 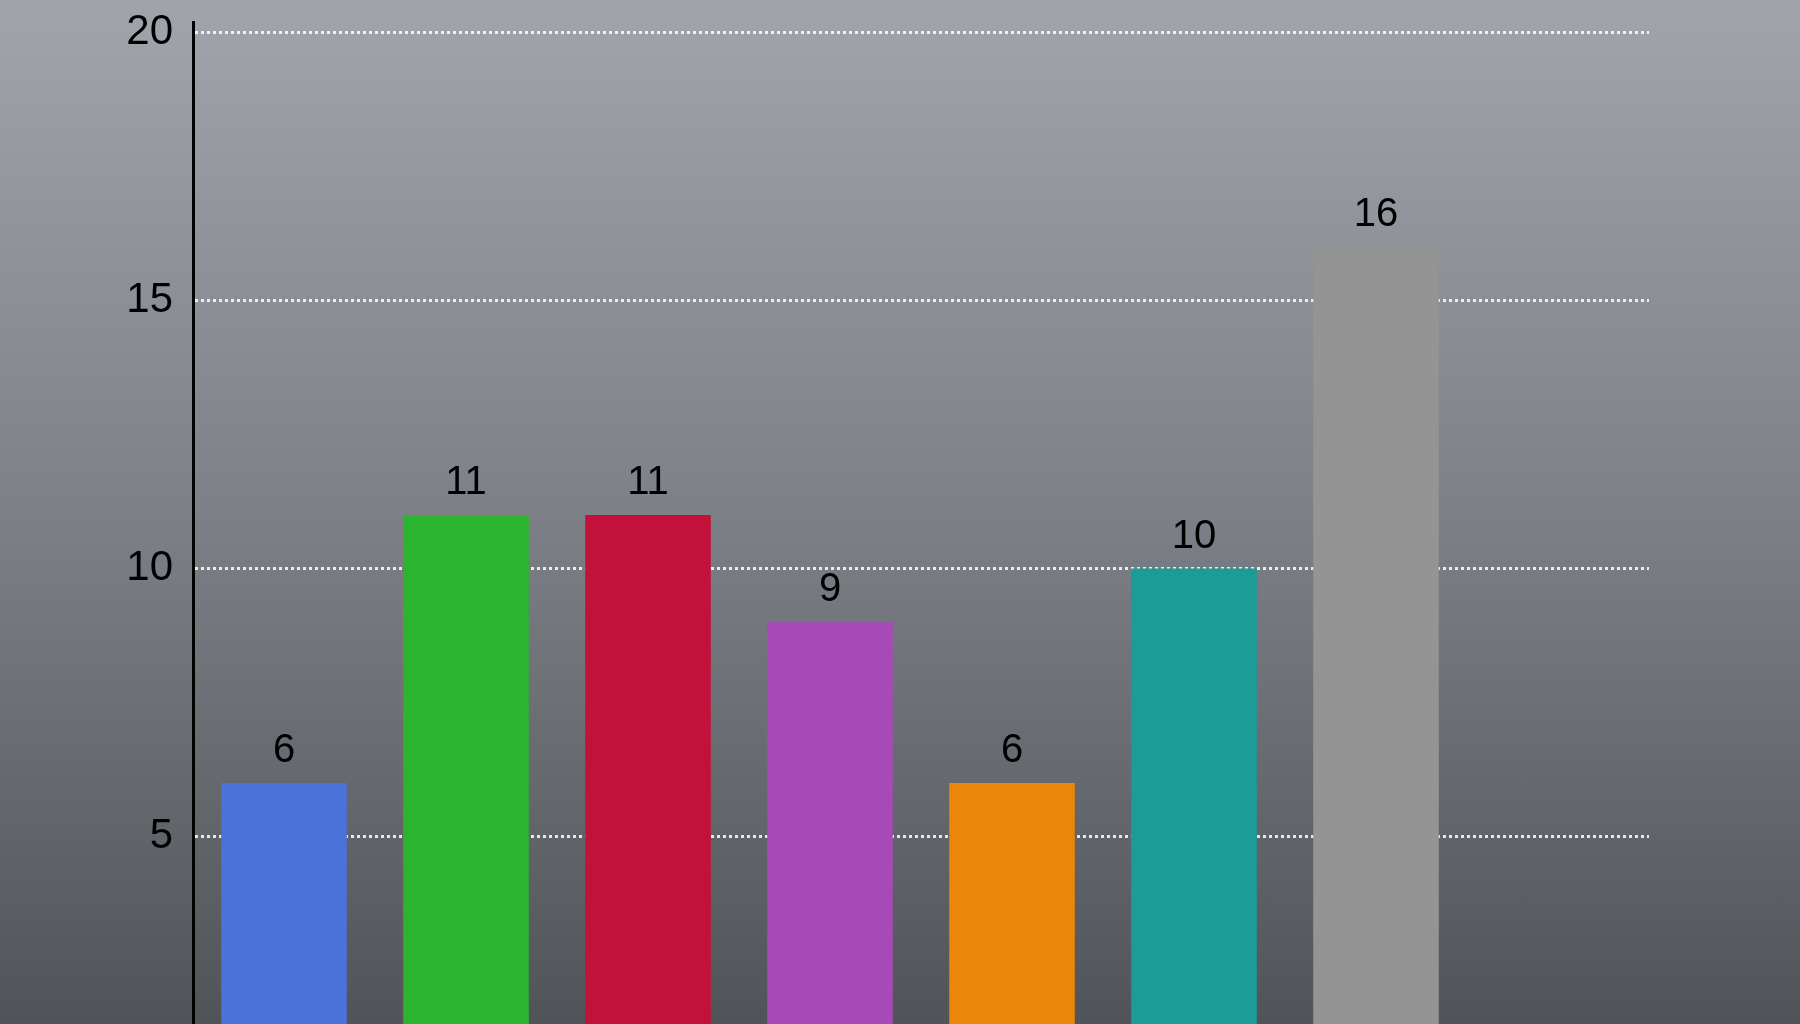 I want to click on data-label: 10, so click(x=1194, y=533).